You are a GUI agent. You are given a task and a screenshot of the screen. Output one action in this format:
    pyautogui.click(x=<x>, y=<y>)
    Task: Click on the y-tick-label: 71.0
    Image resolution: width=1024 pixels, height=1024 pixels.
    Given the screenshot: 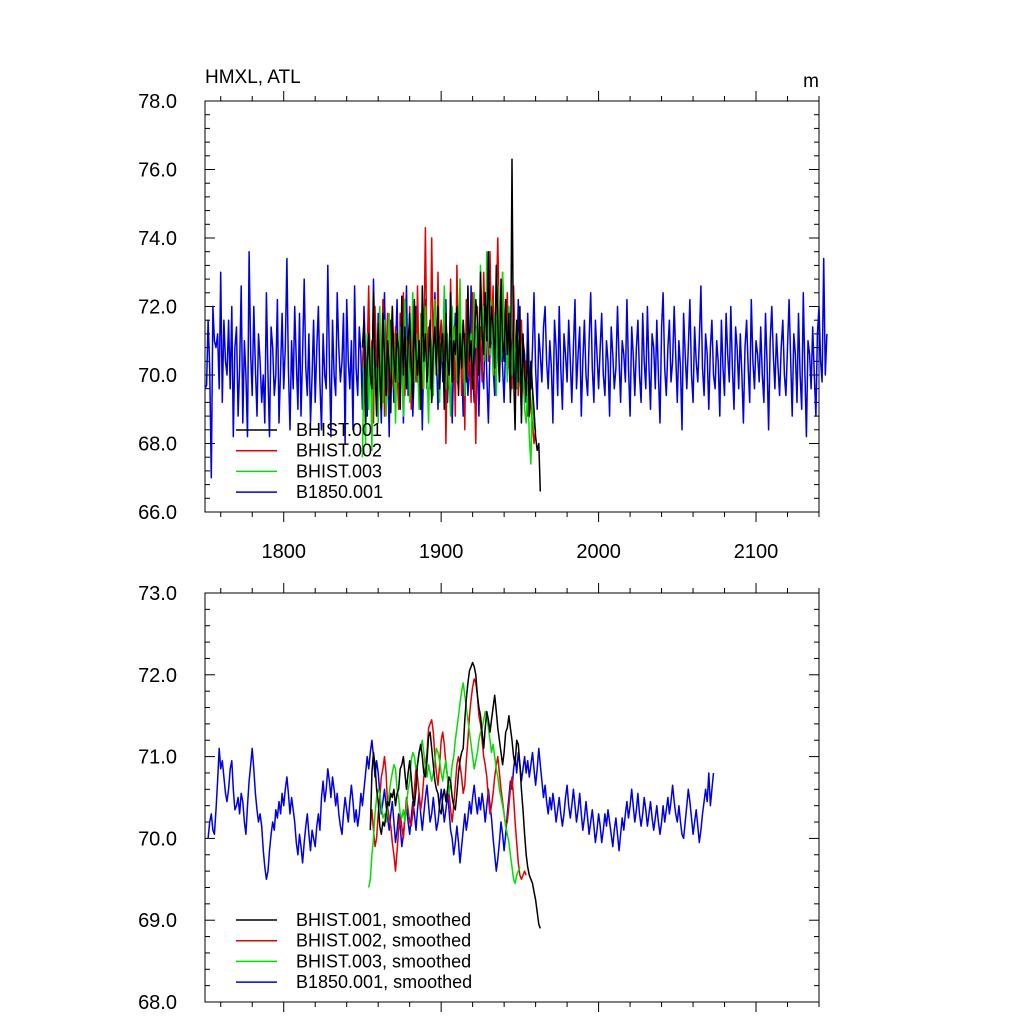 What is the action you would take?
    pyautogui.click(x=157, y=758)
    